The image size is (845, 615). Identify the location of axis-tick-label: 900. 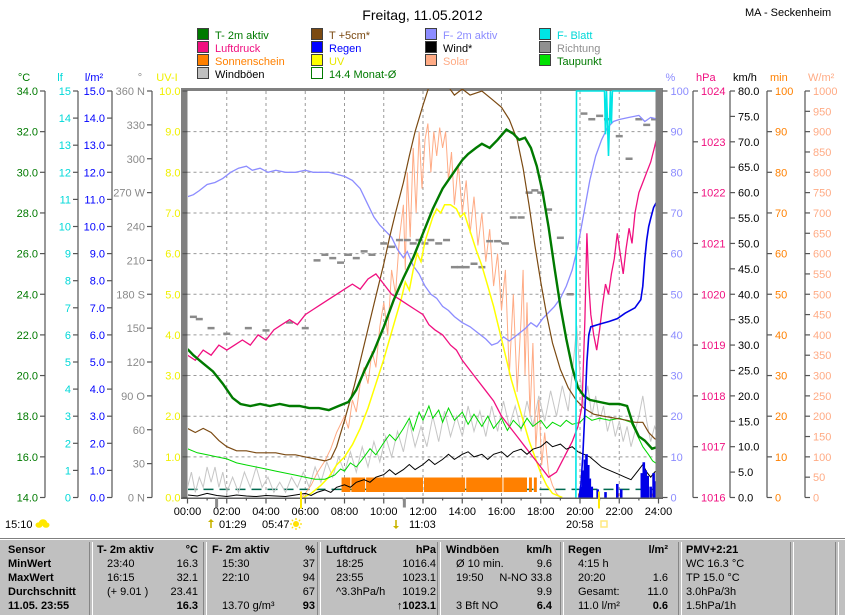
(822, 133).